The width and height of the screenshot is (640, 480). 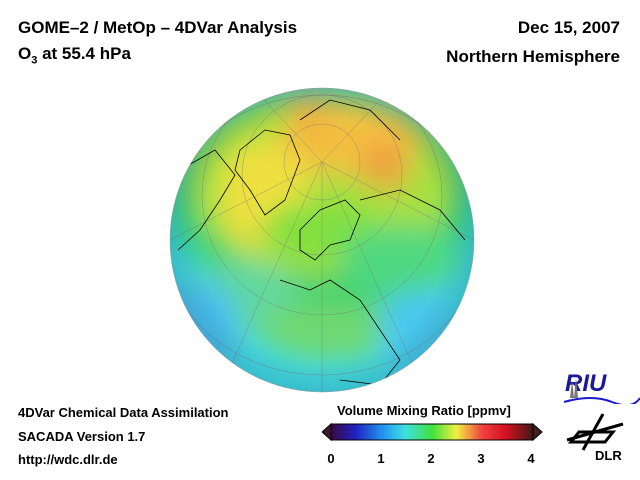 What do you see at coordinates (331, 458) in the screenshot?
I see `colorbar-tick: 0` at bounding box center [331, 458].